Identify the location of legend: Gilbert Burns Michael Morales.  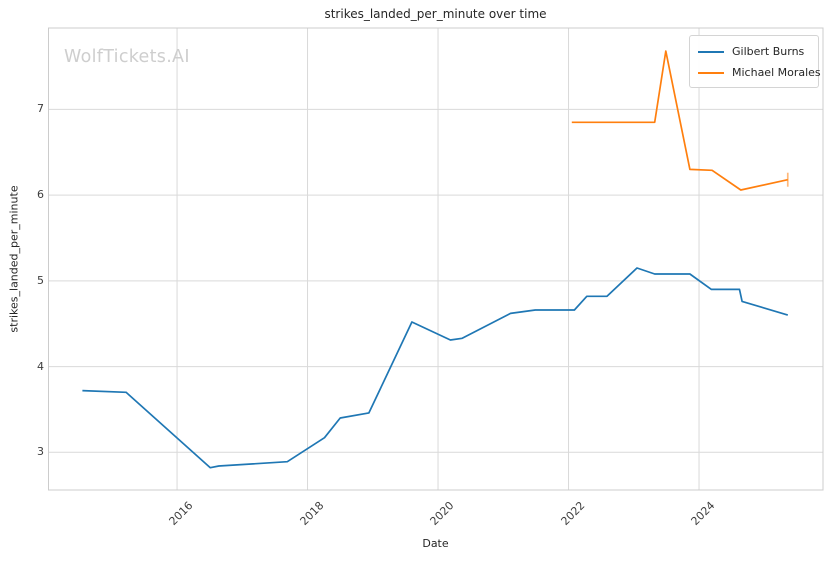
(755, 61).